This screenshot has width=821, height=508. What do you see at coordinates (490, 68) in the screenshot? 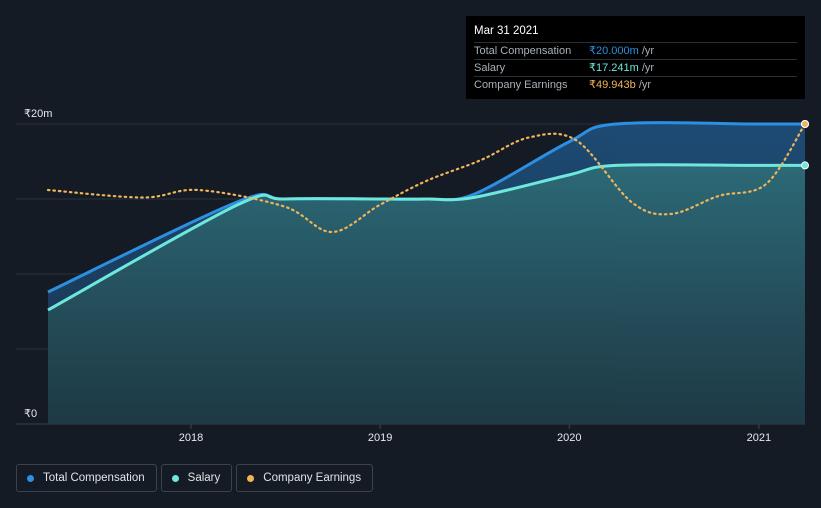
I see `tooltip-label: Salary` at bounding box center [490, 68].